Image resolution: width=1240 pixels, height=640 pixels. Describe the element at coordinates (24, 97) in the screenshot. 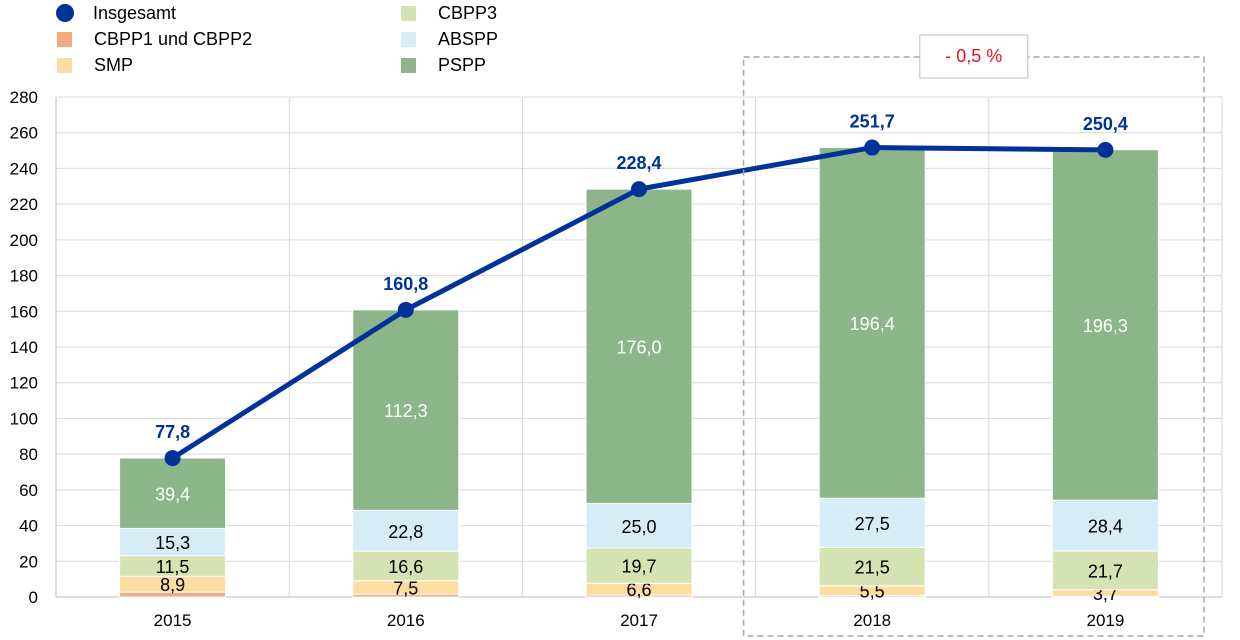

I see `y-tick-label: 280` at that location.